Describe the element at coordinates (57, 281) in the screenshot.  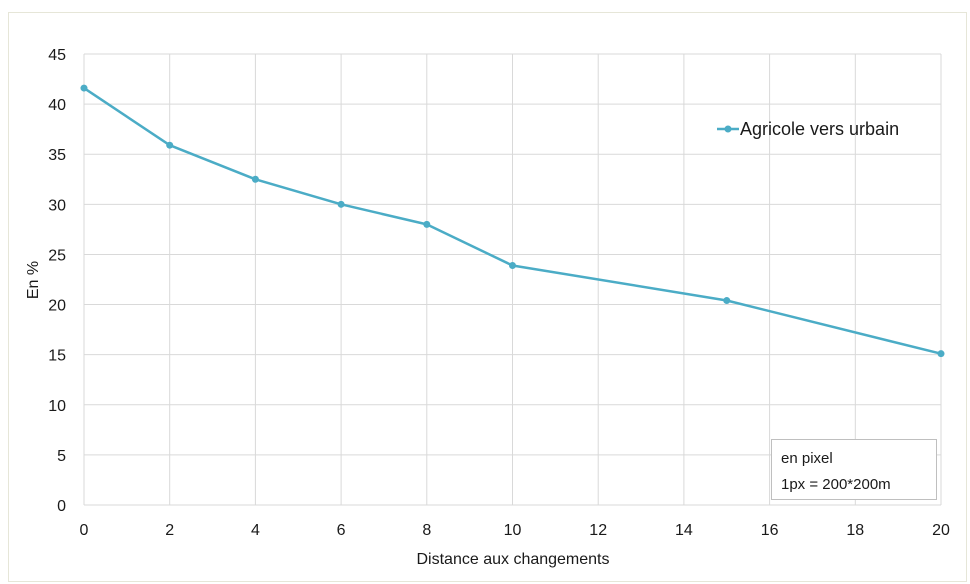
I see `y-tick-labels: 0 5 10 15 20 25 30 35 40 45` at that location.